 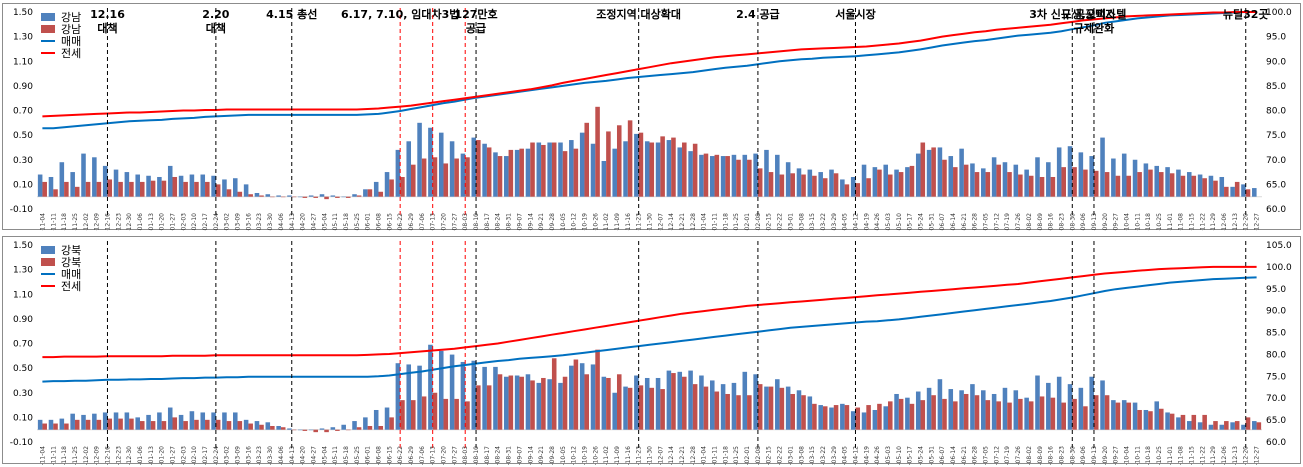 I want to click on y-left-tick-label: 0.50, so click(x=23, y=136).